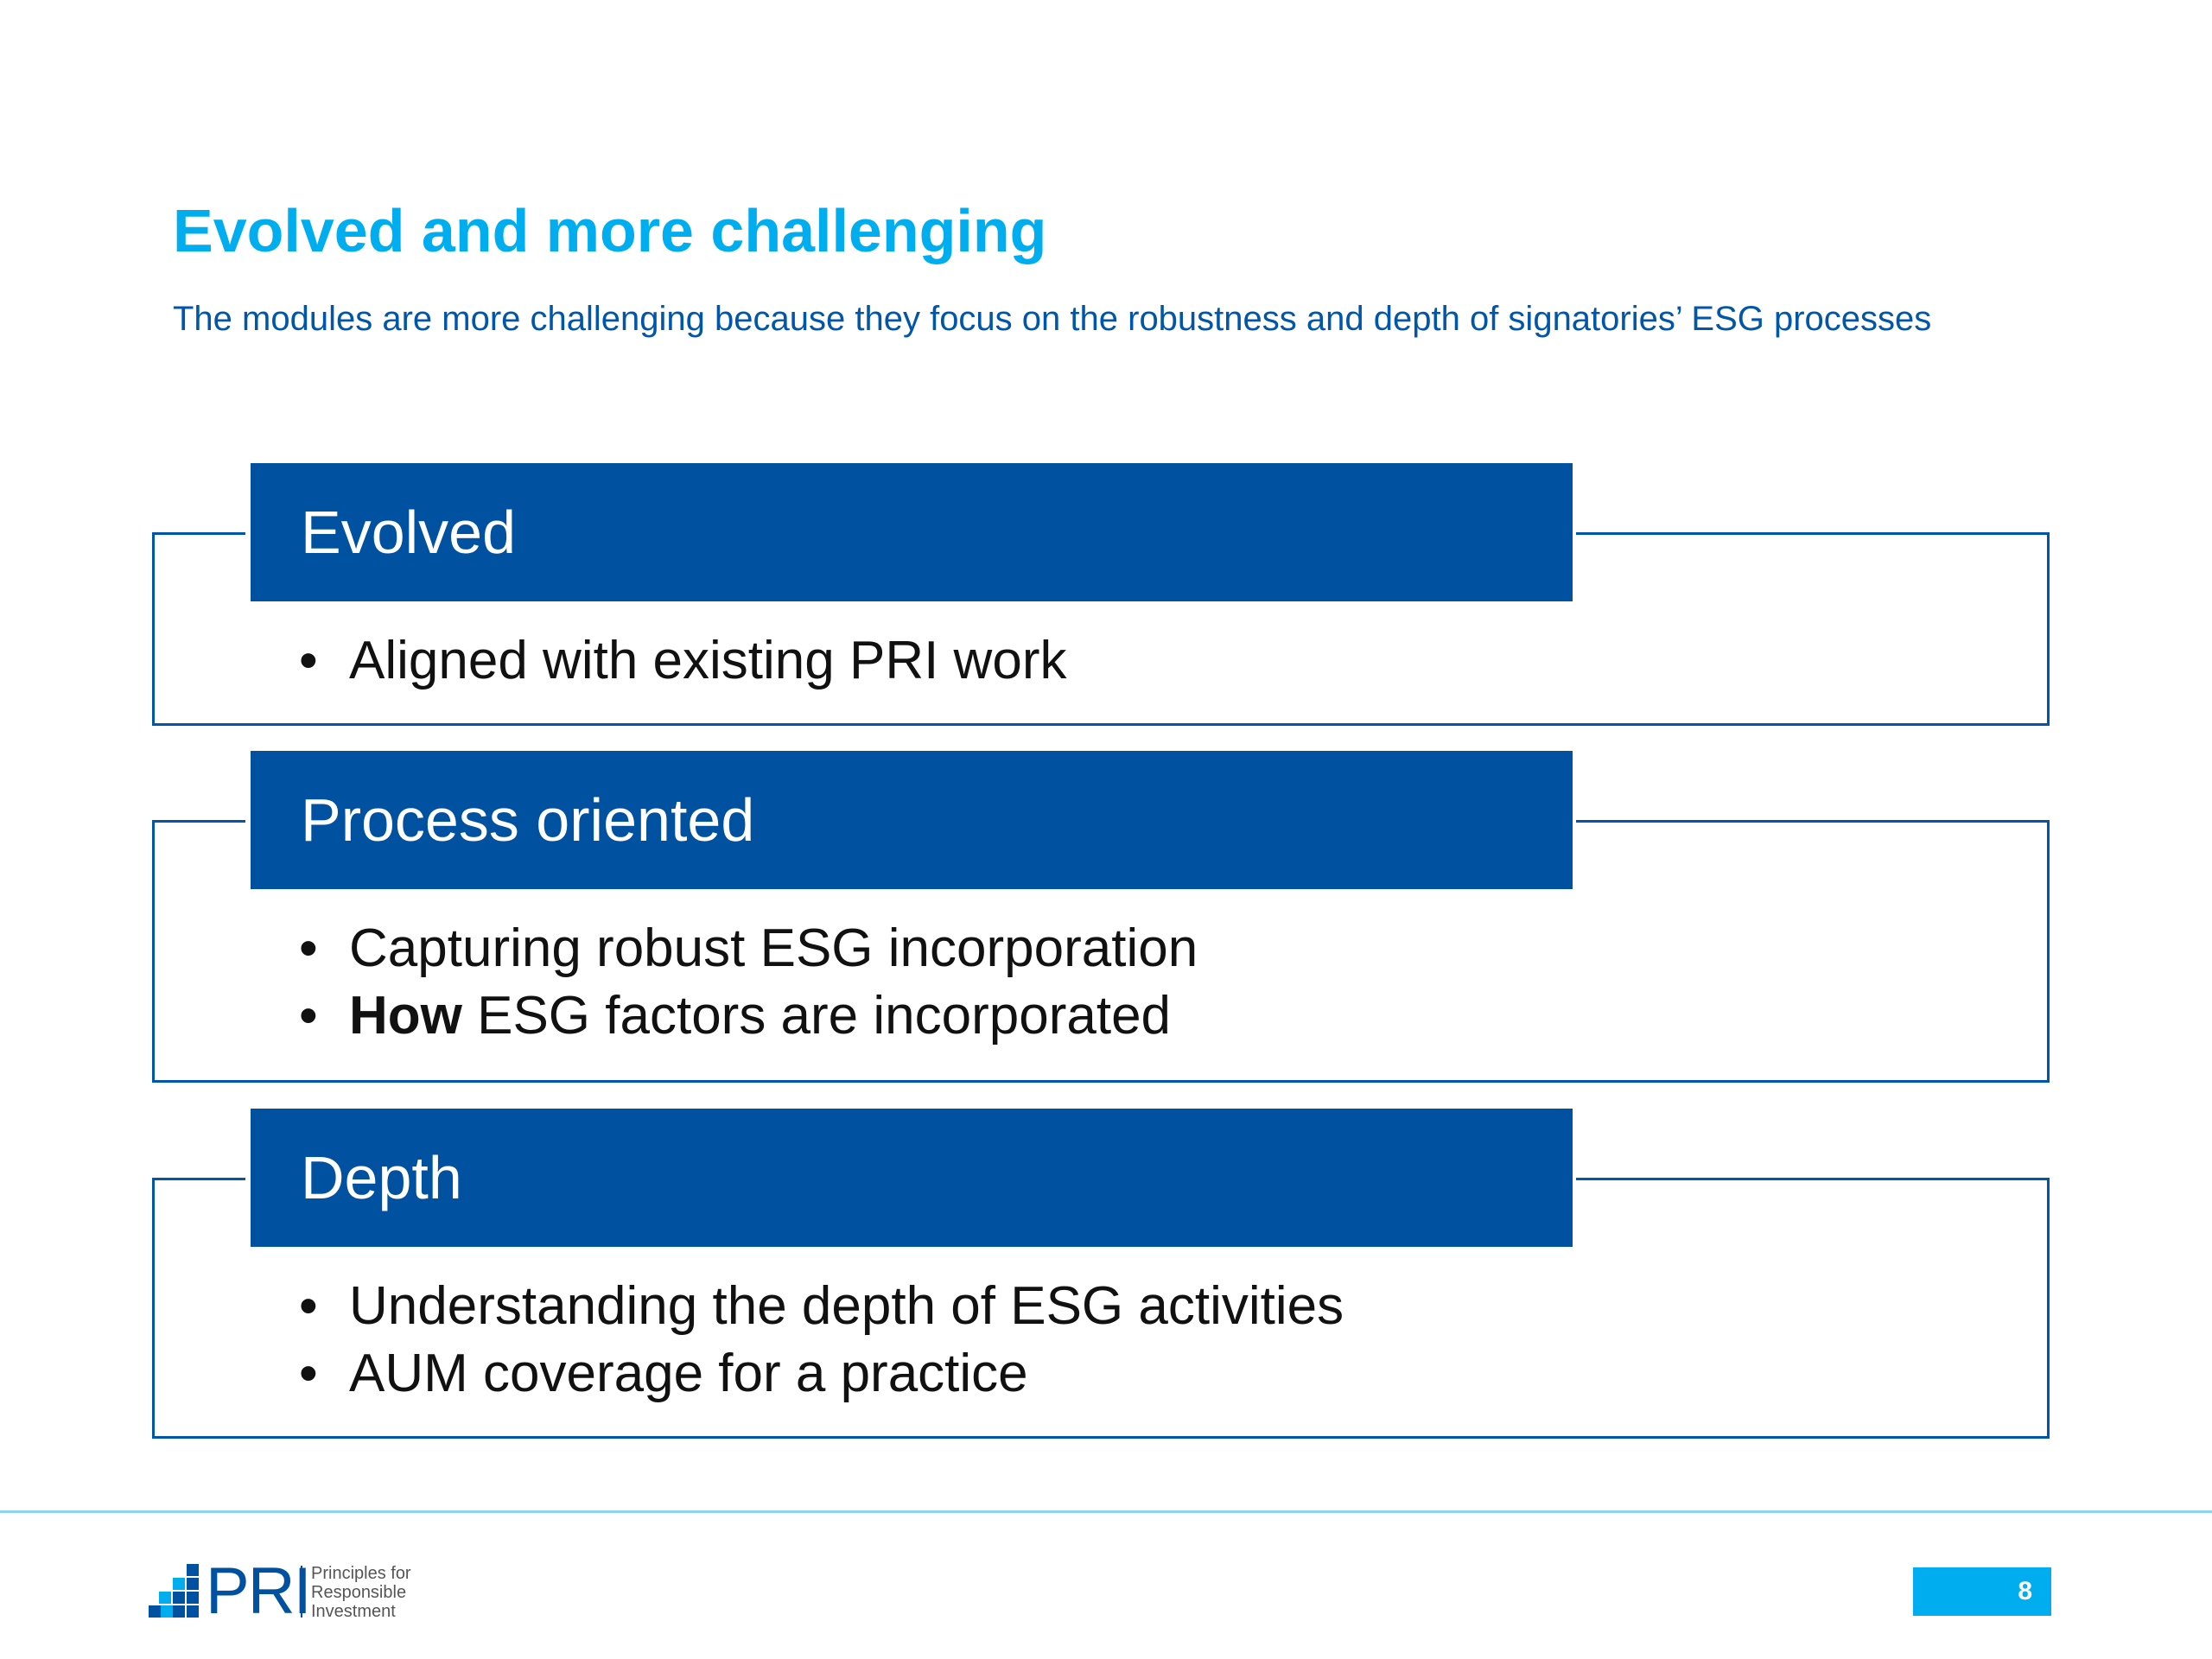  I want to click on pri-logo-tagline: Principles for Responsible Investment, so click(361, 1592).